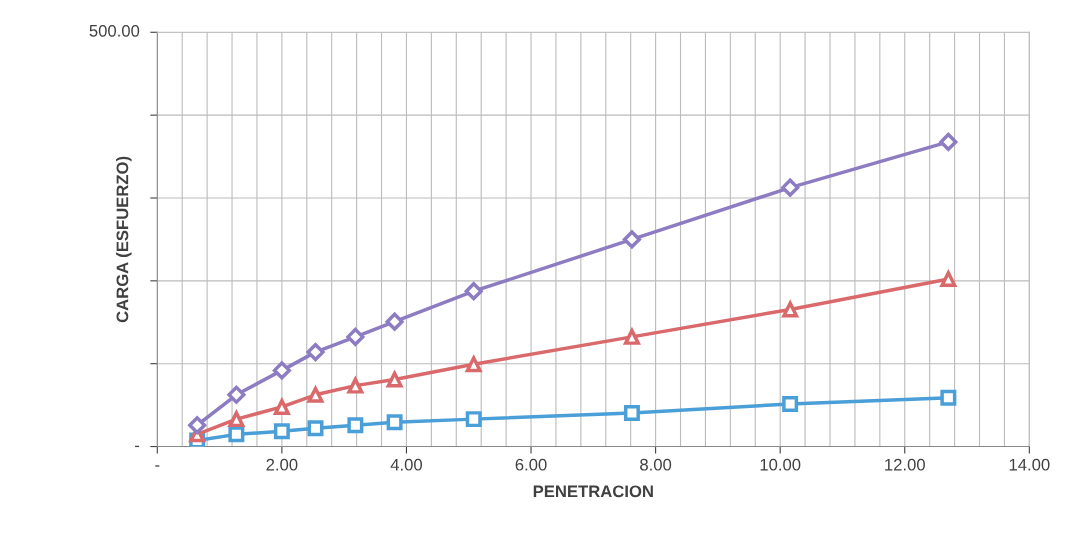 This screenshot has height=538, width=1070. I want to click on x-tick-label: 14.00, so click(1029, 464).